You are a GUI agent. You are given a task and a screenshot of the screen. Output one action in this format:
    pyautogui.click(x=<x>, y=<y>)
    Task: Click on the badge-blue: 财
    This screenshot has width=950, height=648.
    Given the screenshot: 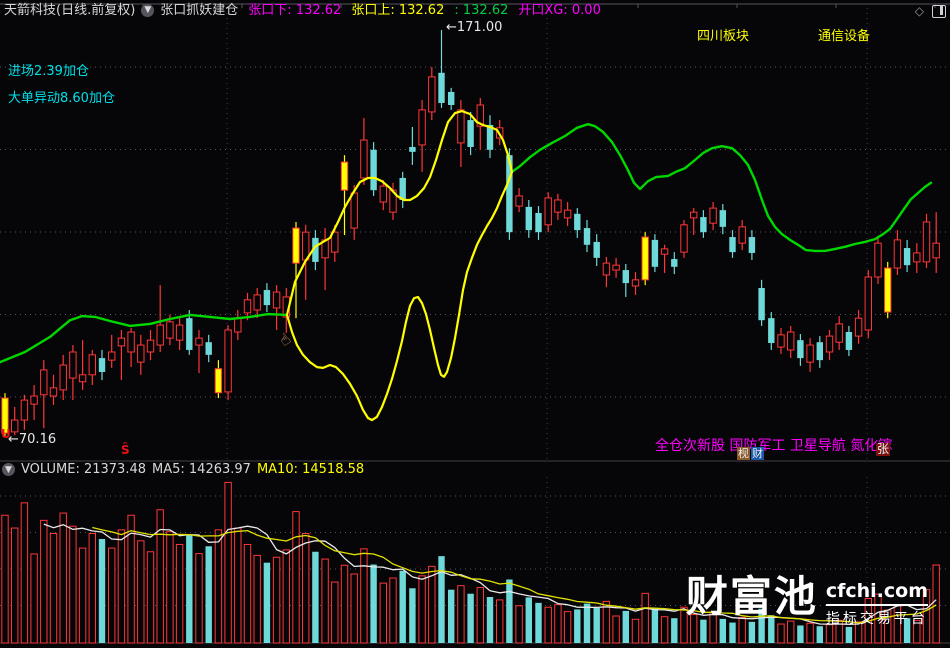 What is the action you would take?
    pyautogui.click(x=757, y=453)
    